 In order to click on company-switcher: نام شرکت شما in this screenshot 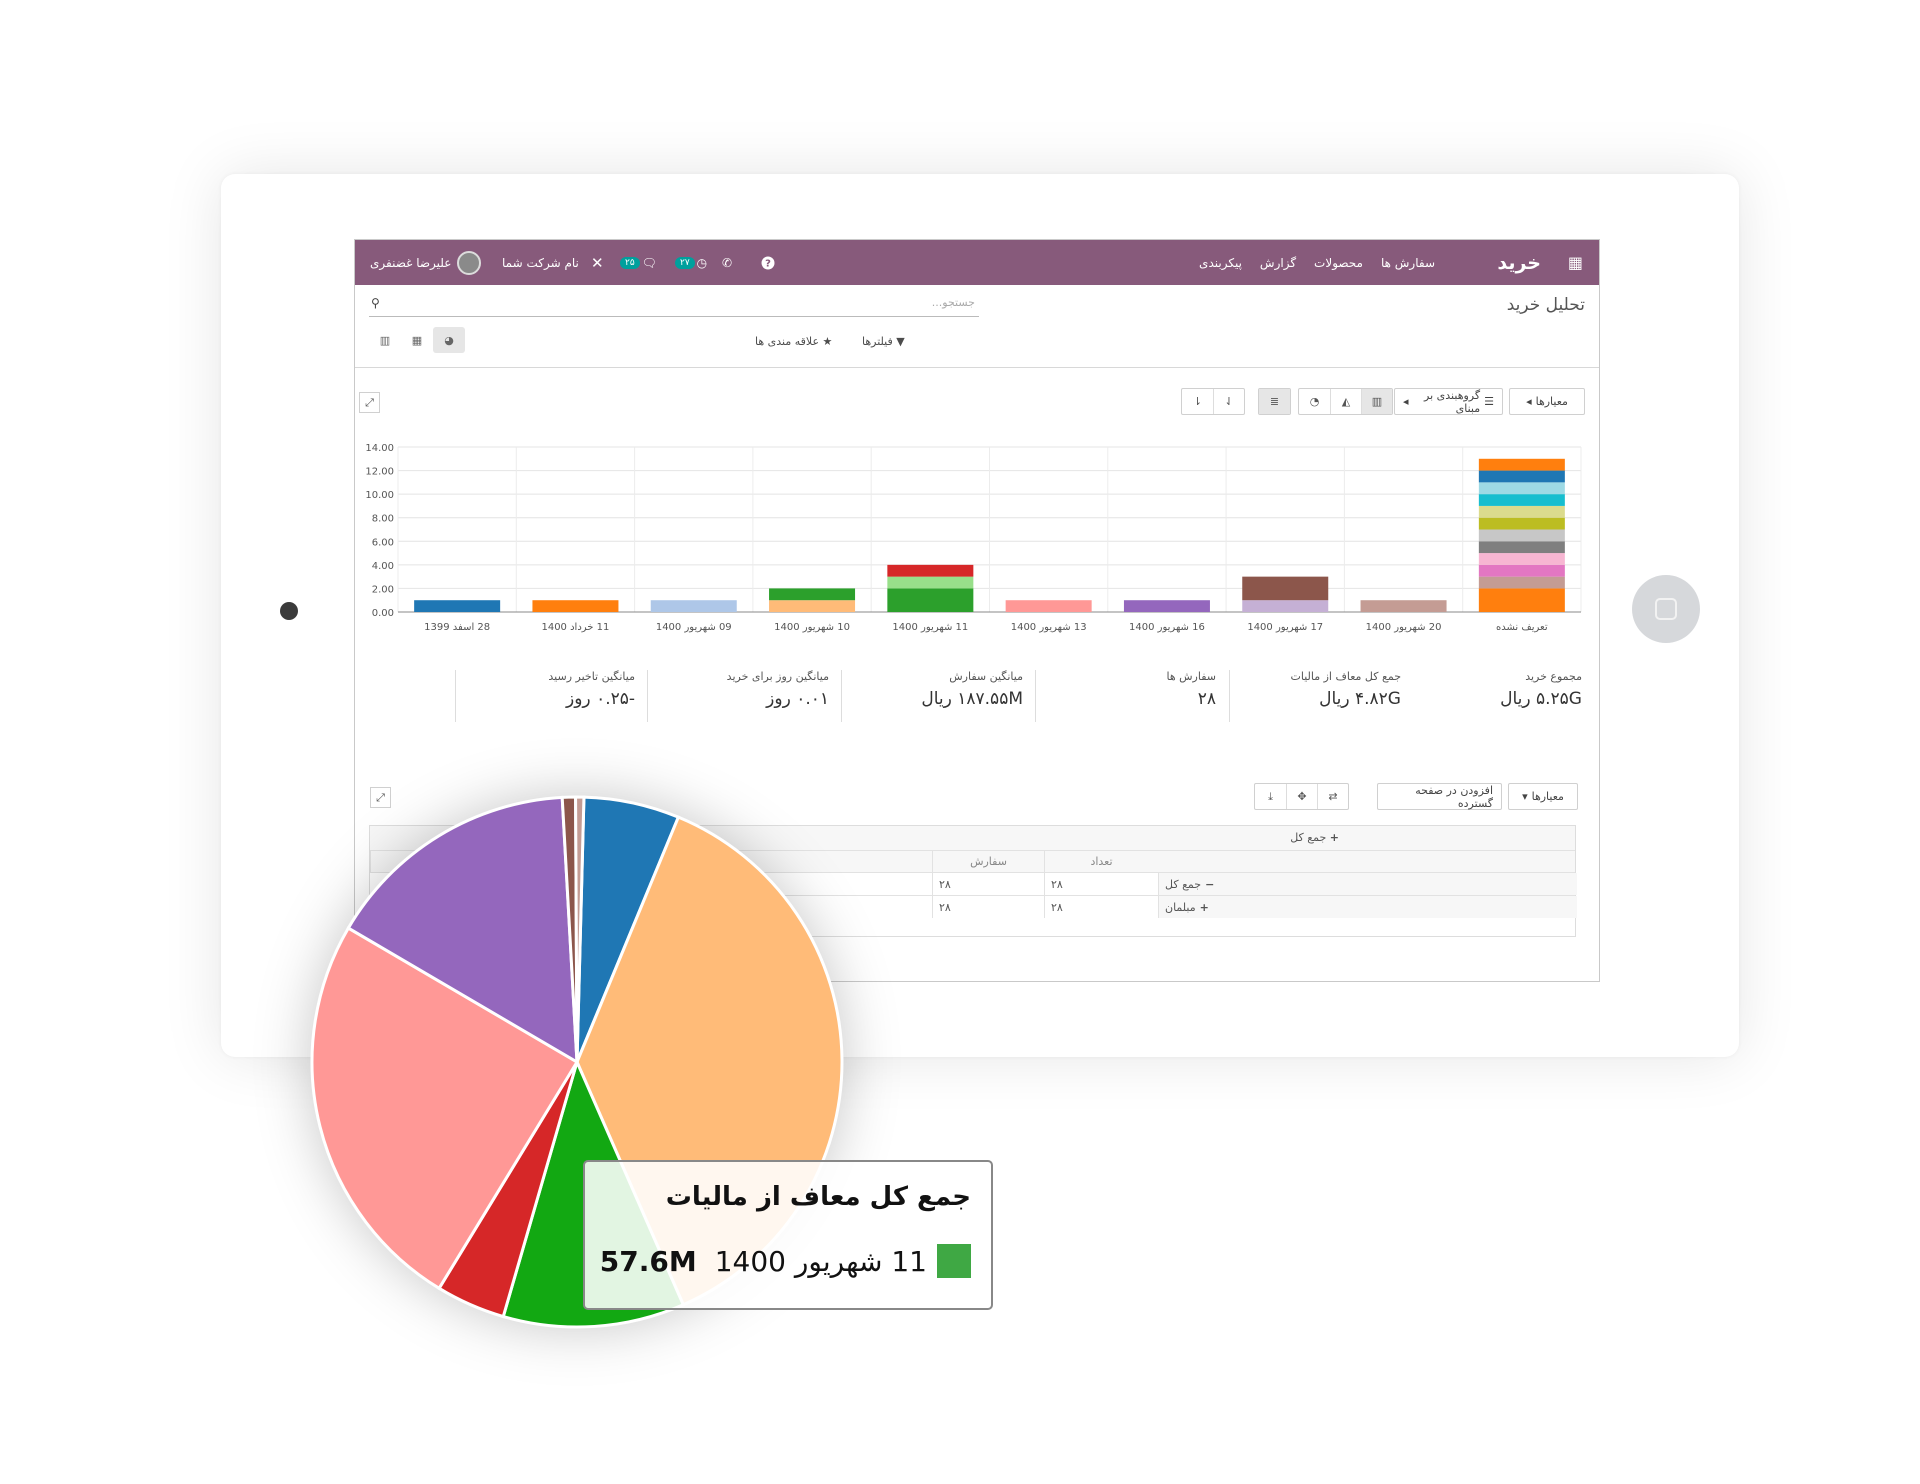, I will do `click(540, 262)`.